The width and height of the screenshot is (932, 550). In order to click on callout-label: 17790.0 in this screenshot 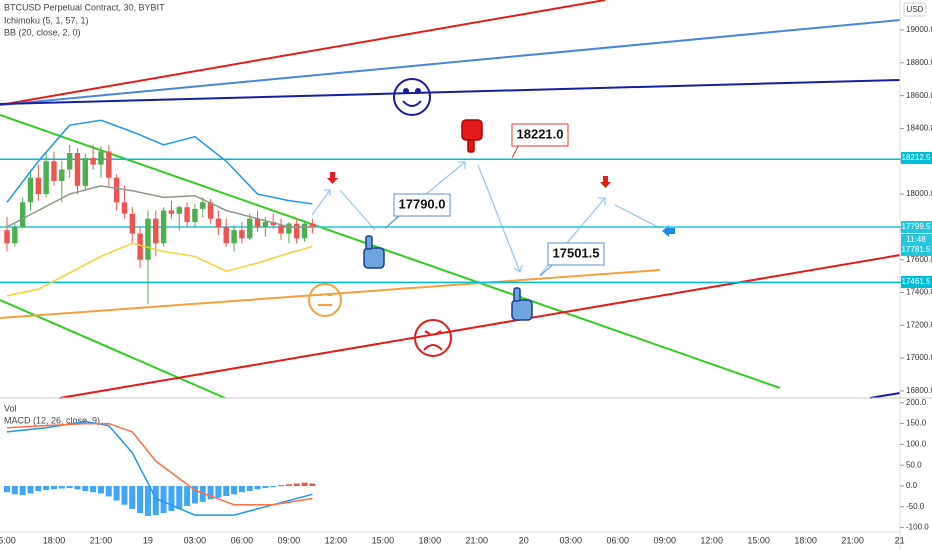, I will do `click(422, 203)`.